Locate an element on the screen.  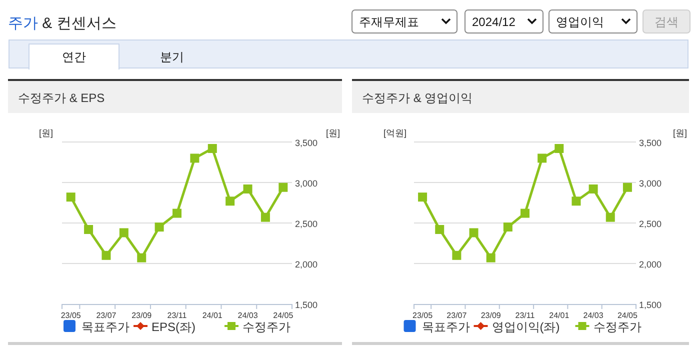
text: 2024/12 is located at coordinates (494, 22).